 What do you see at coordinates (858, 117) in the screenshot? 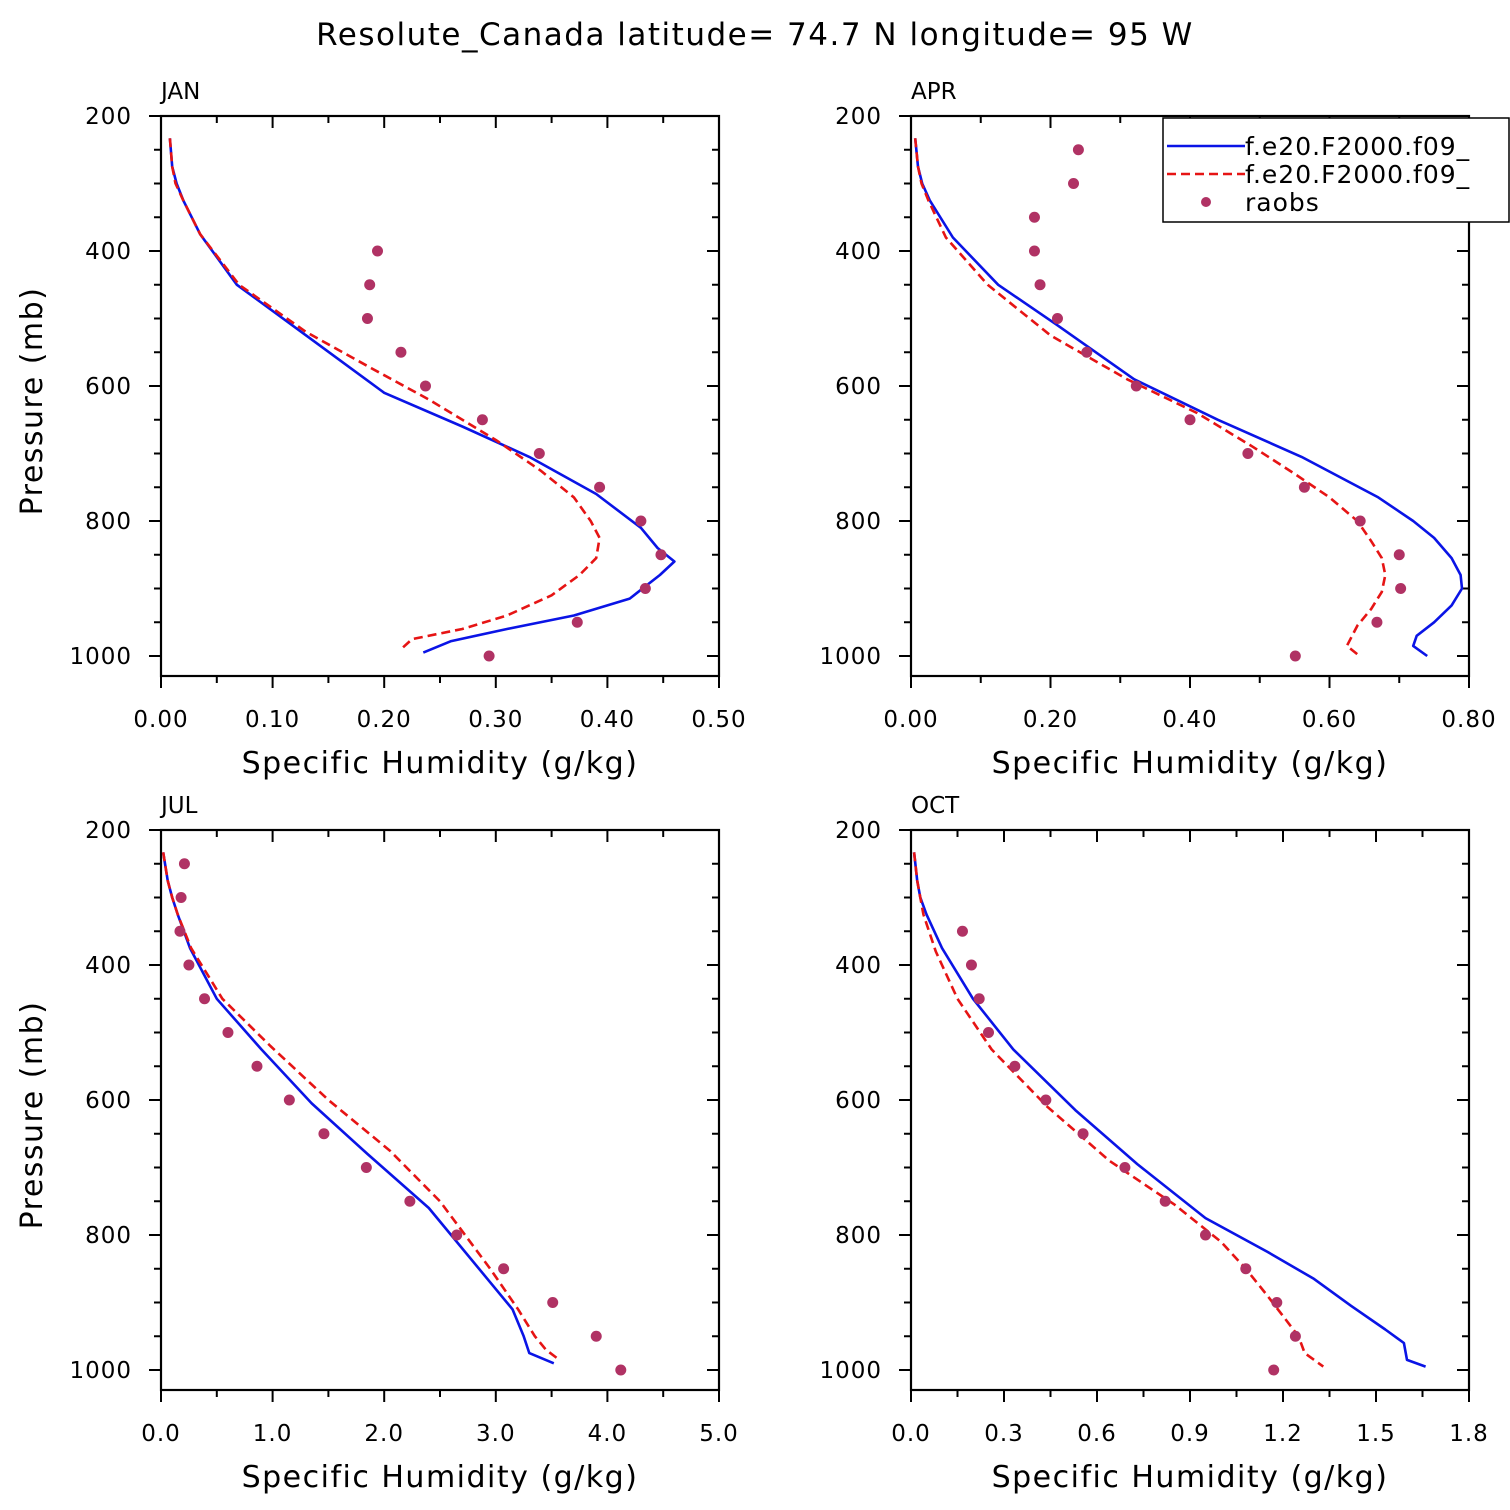
I see `apr-y-tick-label: 200` at bounding box center [858, 117].